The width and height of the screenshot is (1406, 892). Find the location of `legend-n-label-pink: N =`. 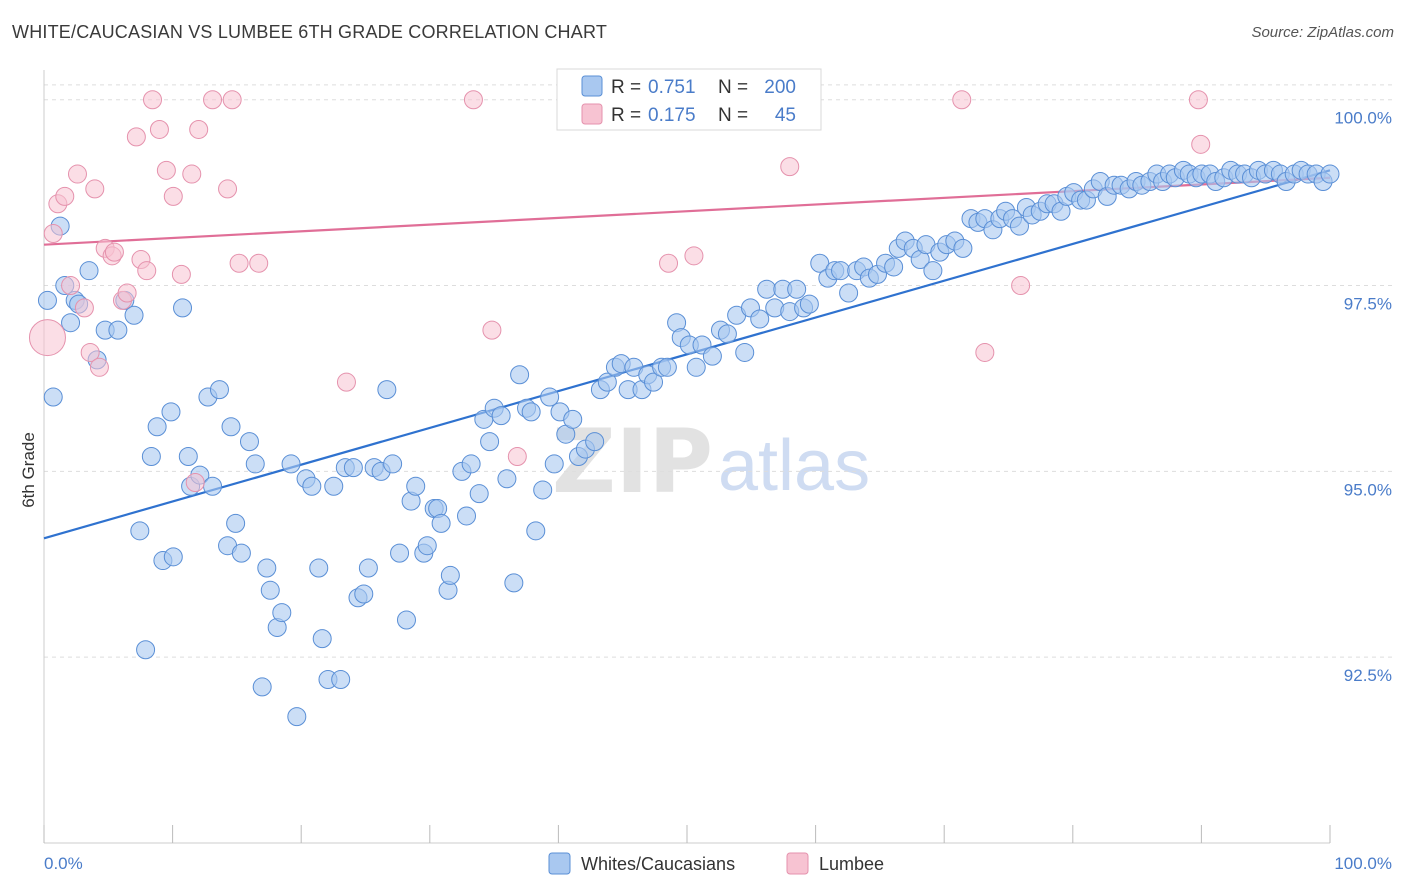

legend-n-label-pink: N = is located at coordinates (733, 115).